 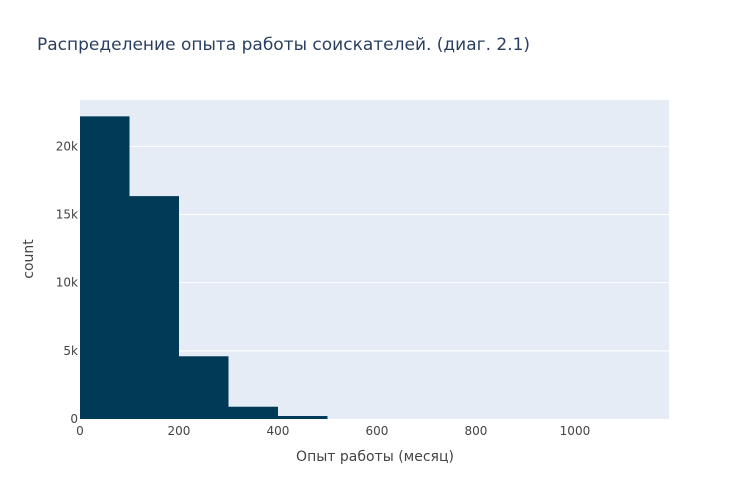 What do you see at coordinates (476, 431) in the screenshot?
I see `x-tick-label: 800` at bounding box center [476, 431].